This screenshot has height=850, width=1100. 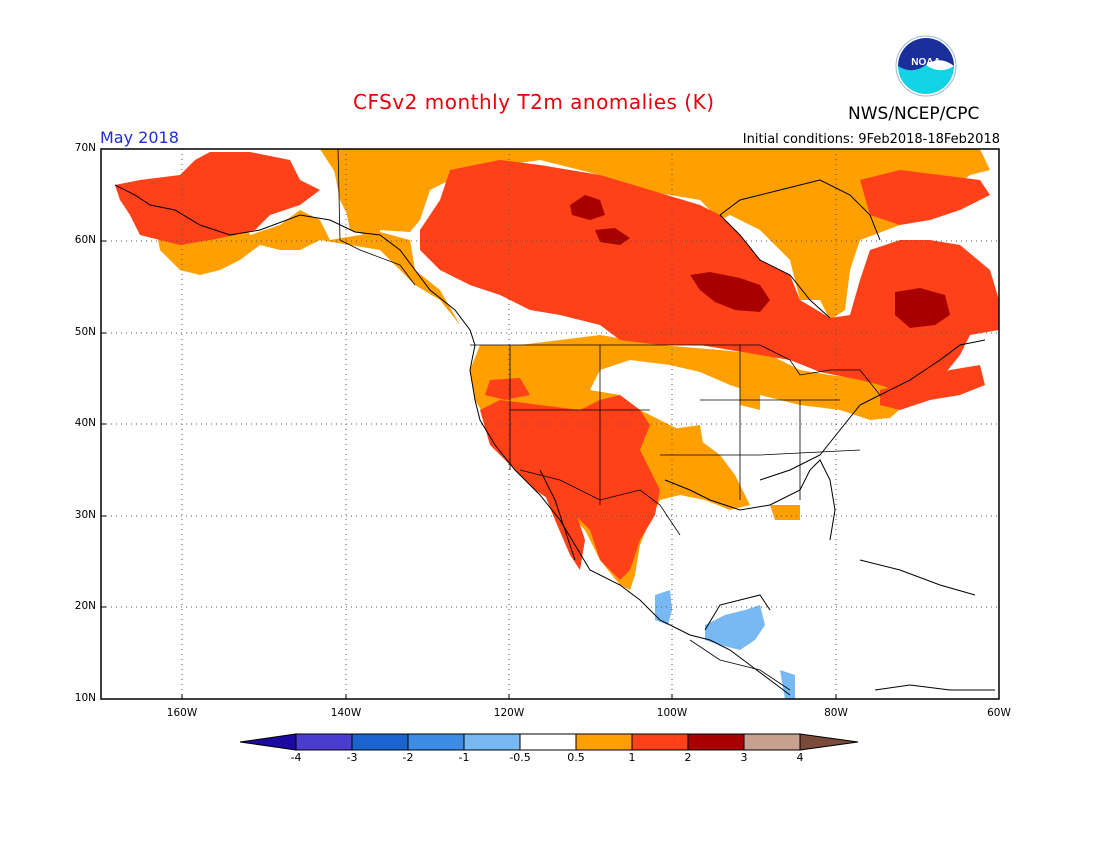 What do you see at coordinates (296, 757) in the screenshot?
I see `colorbar-tick: -4` at bounding box center [296, 757].